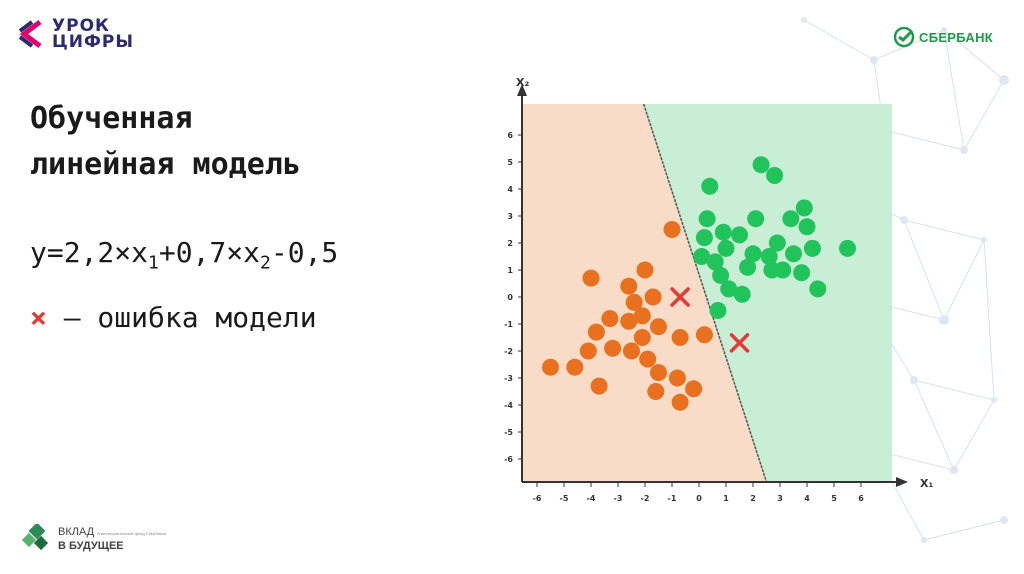 This screenshot has height=574, width=1024. I want to click on x-tick-label: 2, so click(753, 498).